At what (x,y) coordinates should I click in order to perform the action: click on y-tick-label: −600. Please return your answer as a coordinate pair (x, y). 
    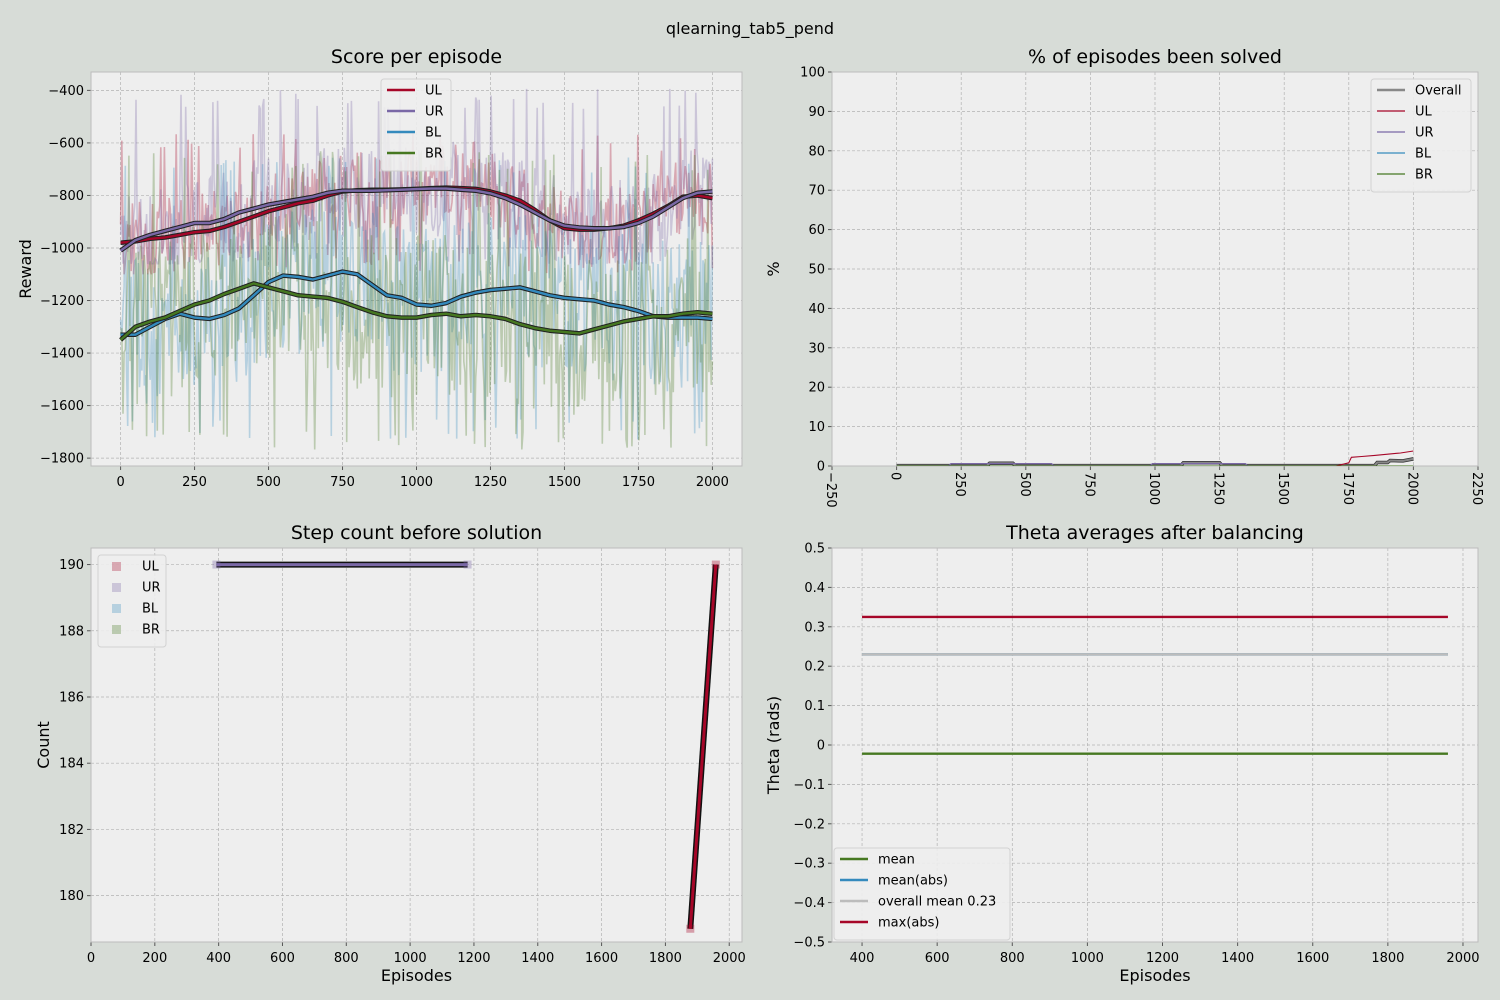
    Looking at the image, I should click on (66, 143).